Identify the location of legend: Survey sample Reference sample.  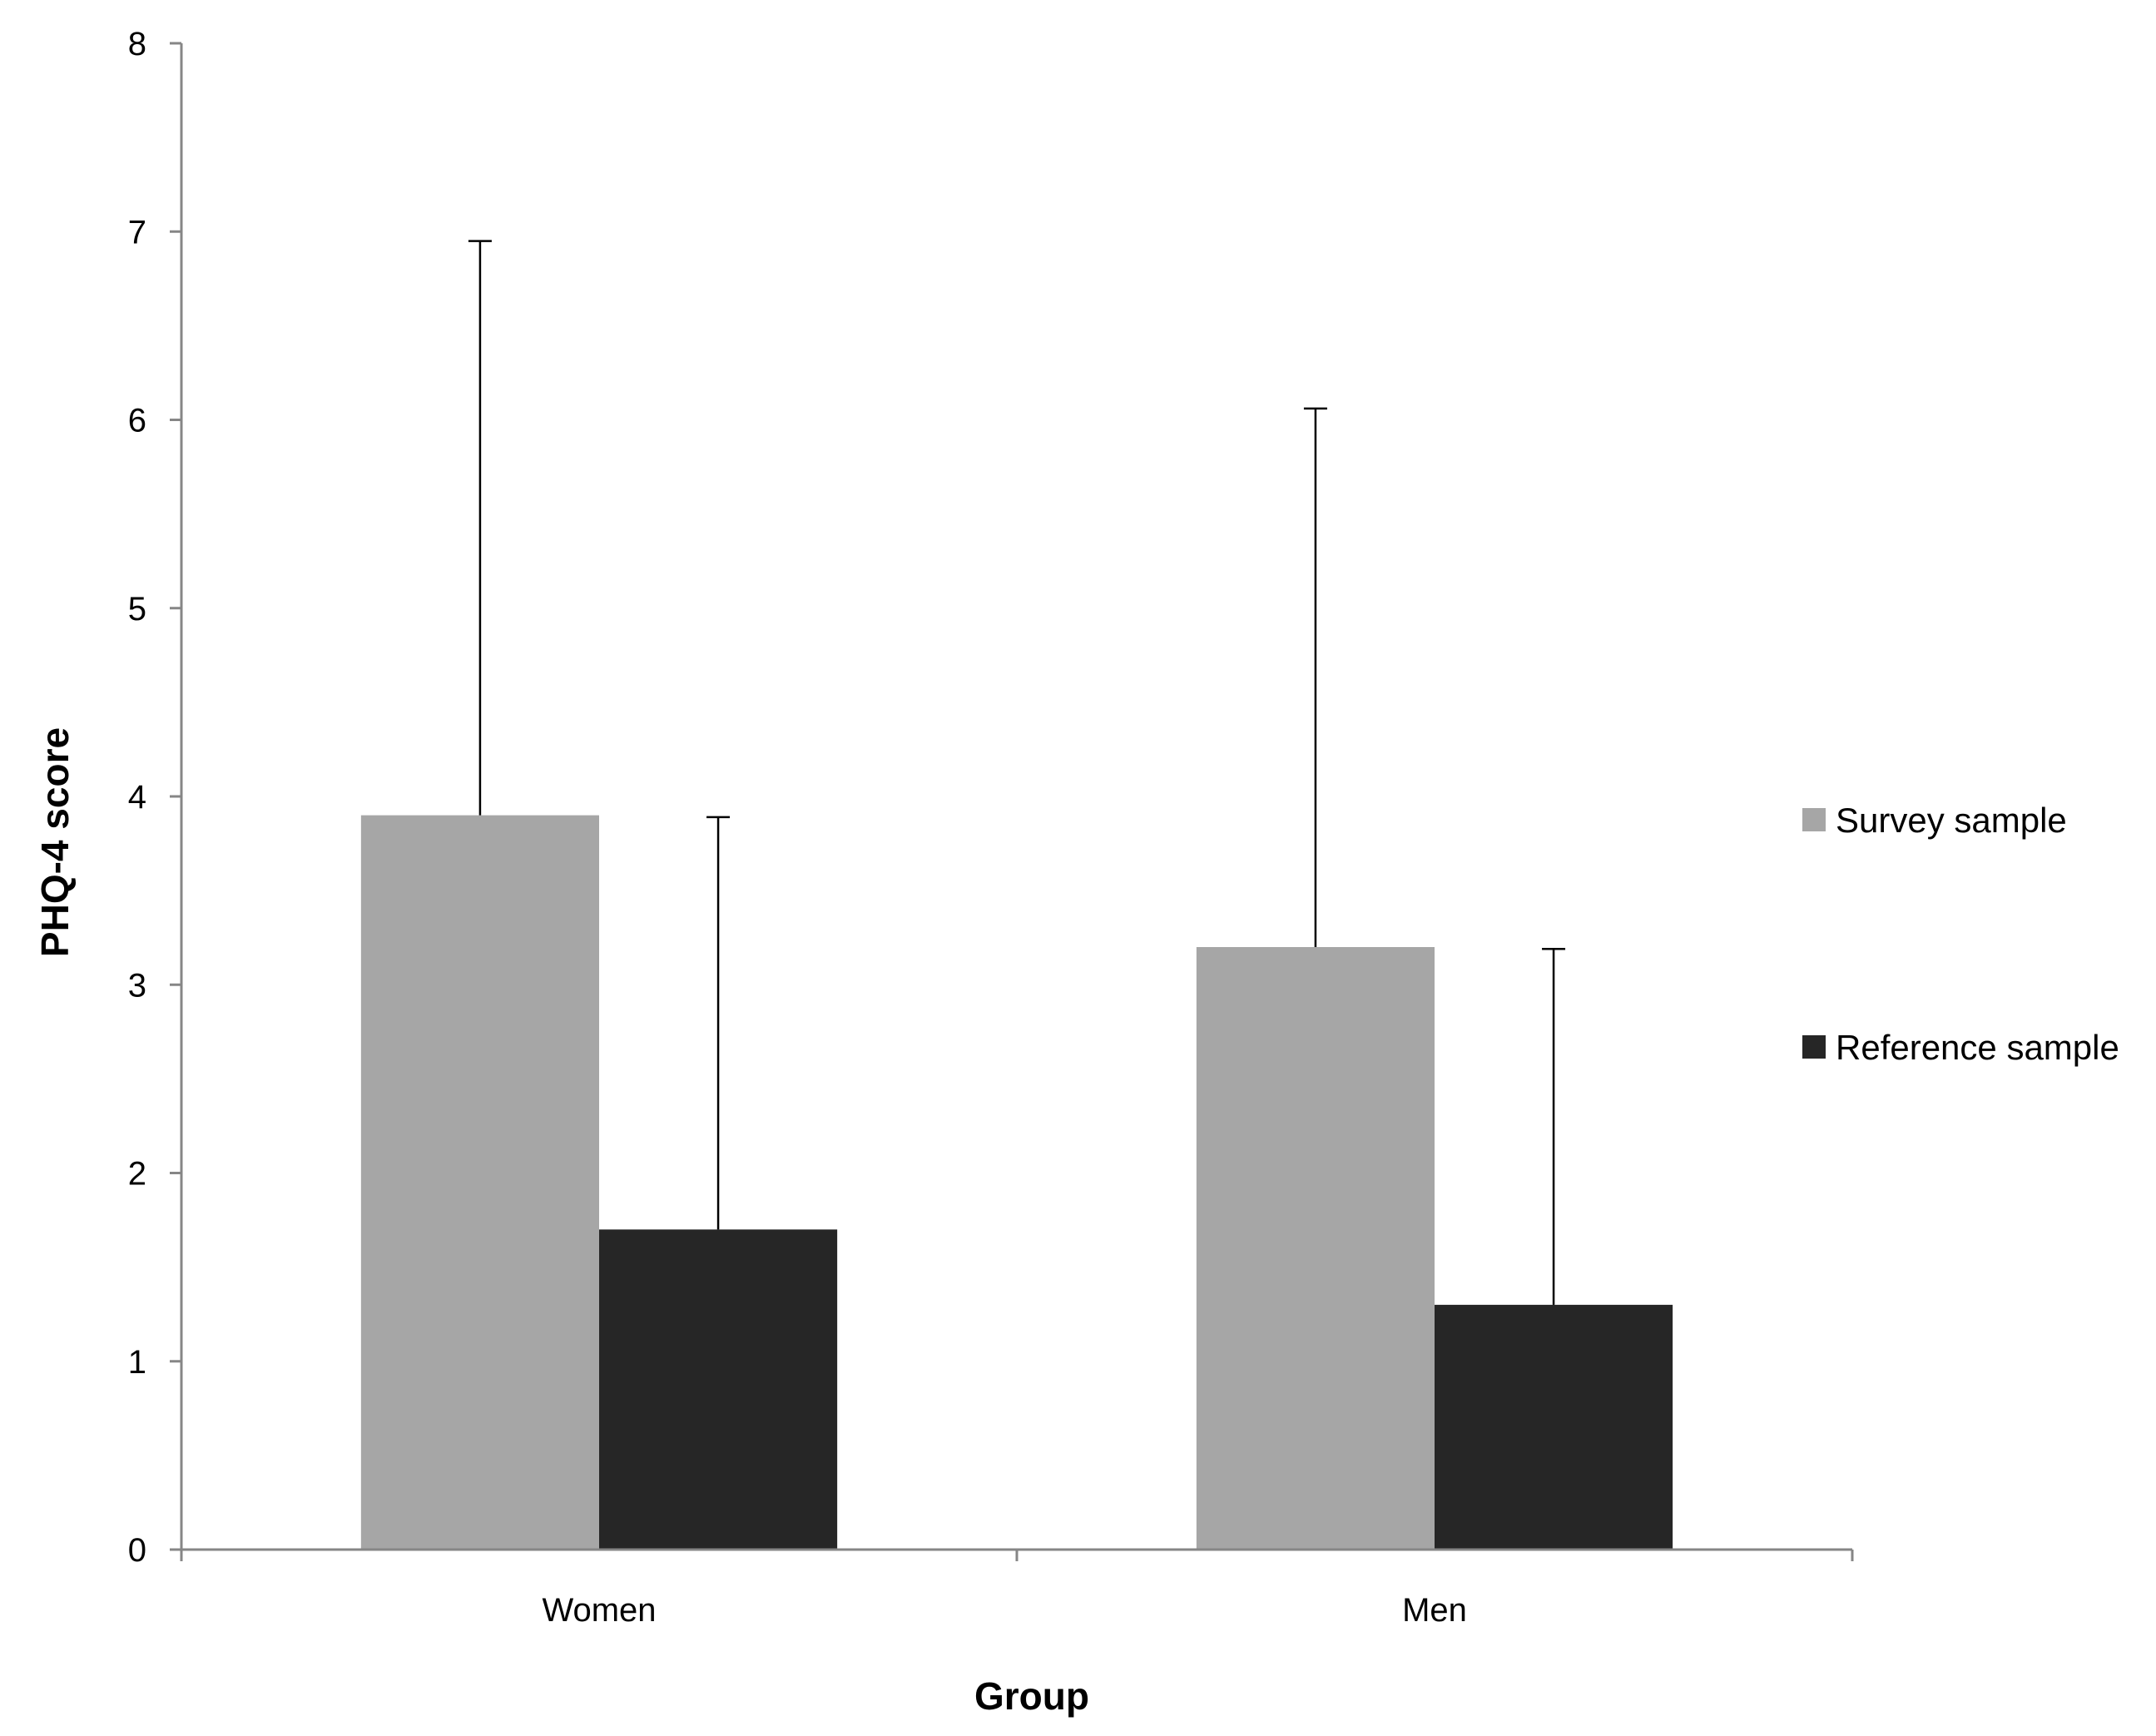
(1960, 934).